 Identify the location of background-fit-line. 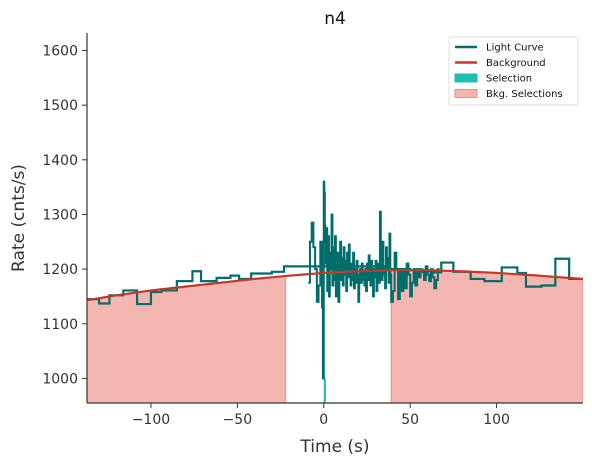
(335, 285).